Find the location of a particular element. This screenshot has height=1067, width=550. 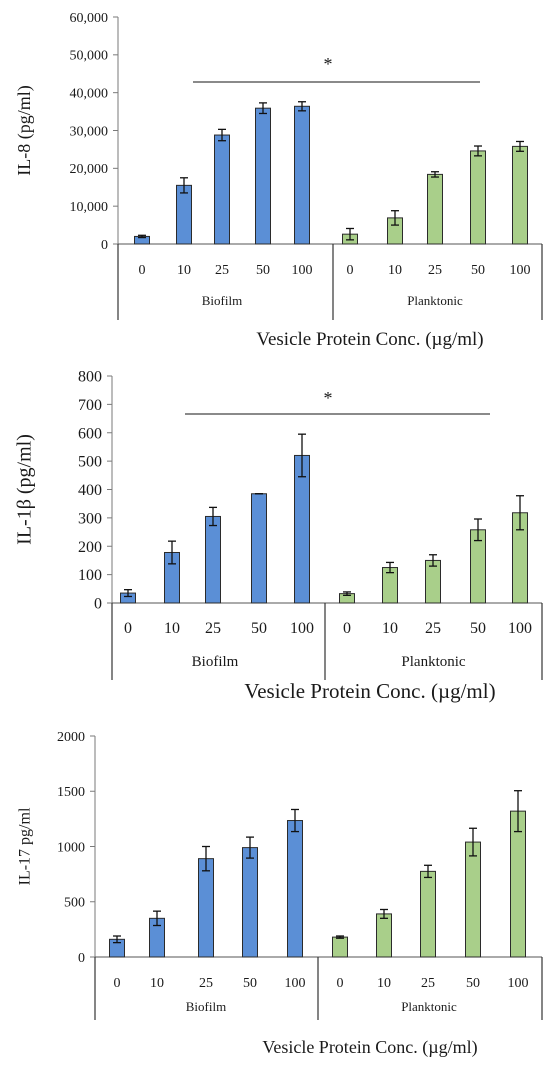

y-tick-label: 200 is located at coordinates (90, 547).